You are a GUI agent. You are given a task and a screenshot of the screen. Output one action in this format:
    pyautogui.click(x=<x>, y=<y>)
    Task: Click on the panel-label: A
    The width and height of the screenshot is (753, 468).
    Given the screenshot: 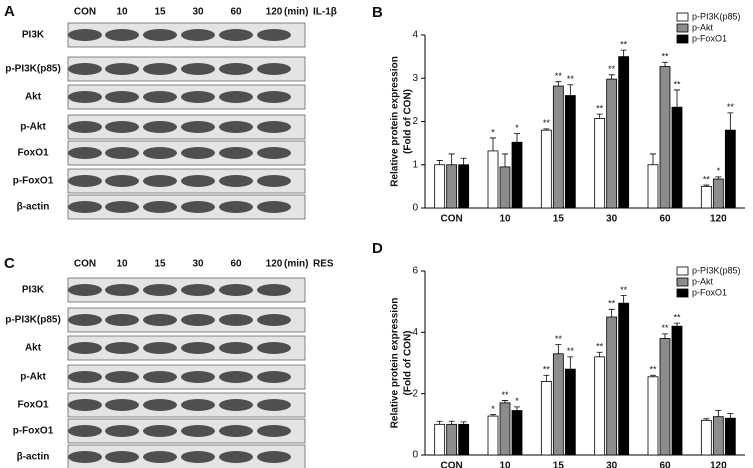 What is the action you would take?
    pyautogui.click(x=9, y=11)
    